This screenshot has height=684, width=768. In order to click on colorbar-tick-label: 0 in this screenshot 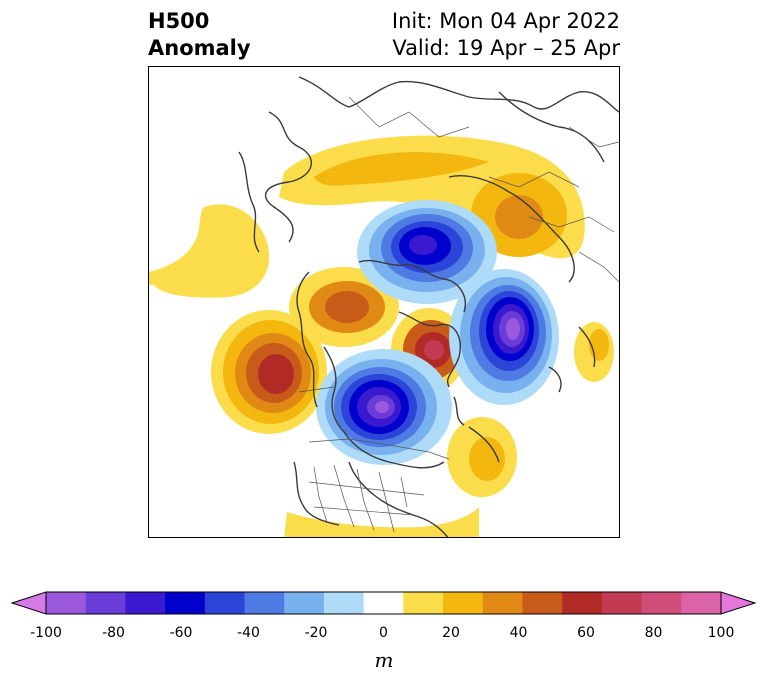, I will do `click(383, 633)`.